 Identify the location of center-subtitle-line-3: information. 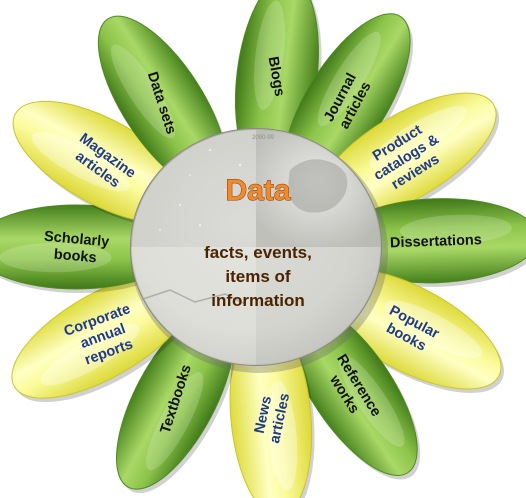
(258, 300).